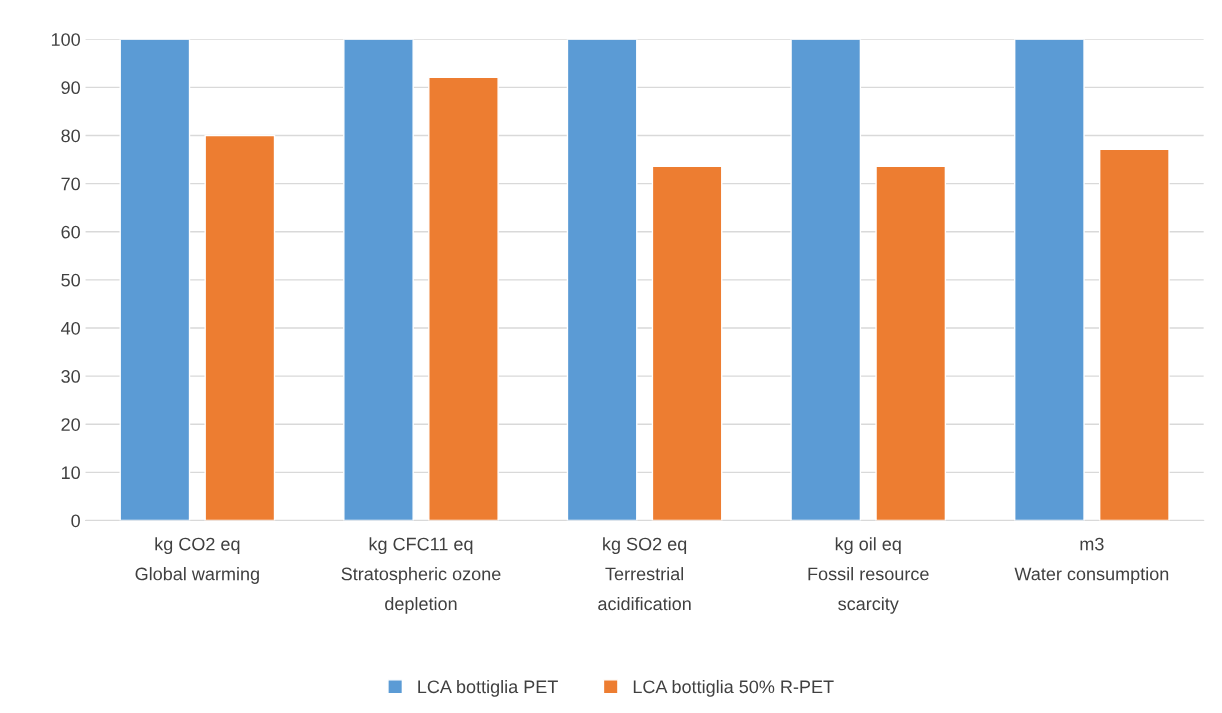  Describe the element at coordinates (733, 688) in the screenshot. I see `legend-label: LCA bottiglia 50% R-PET` at that location.